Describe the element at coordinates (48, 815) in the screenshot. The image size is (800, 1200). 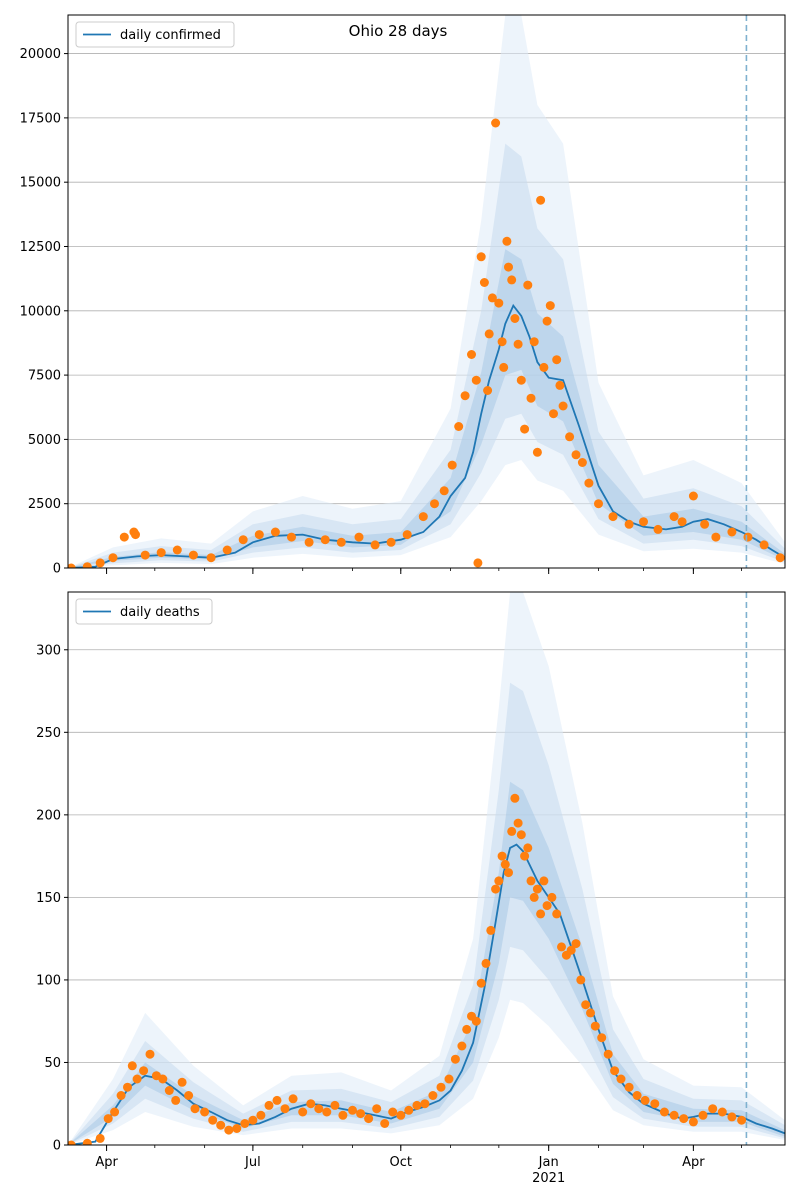
I see `y-tick-label: 200` at that location.